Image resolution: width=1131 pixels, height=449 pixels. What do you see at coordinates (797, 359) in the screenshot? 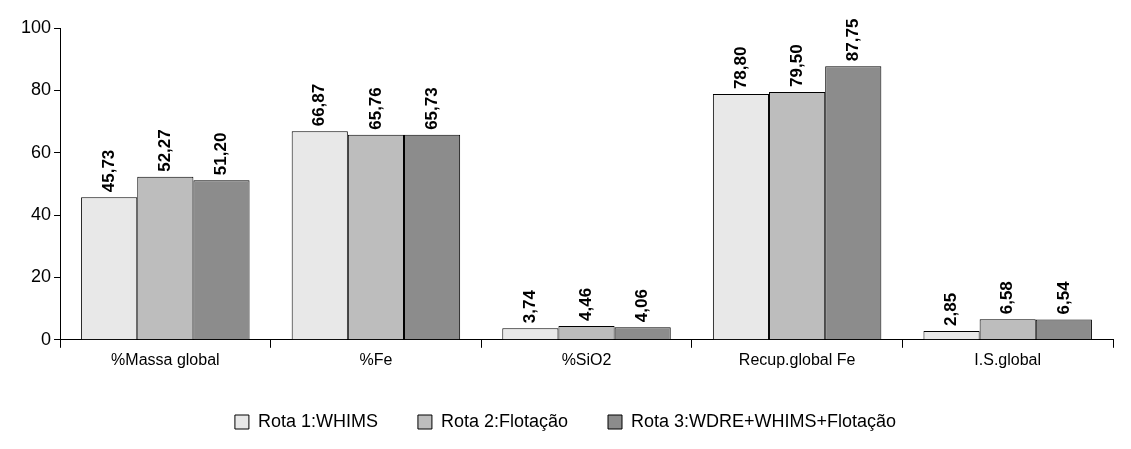
I see `x-tick-label: Recup.global Fe` at bounding box center [797, 359].